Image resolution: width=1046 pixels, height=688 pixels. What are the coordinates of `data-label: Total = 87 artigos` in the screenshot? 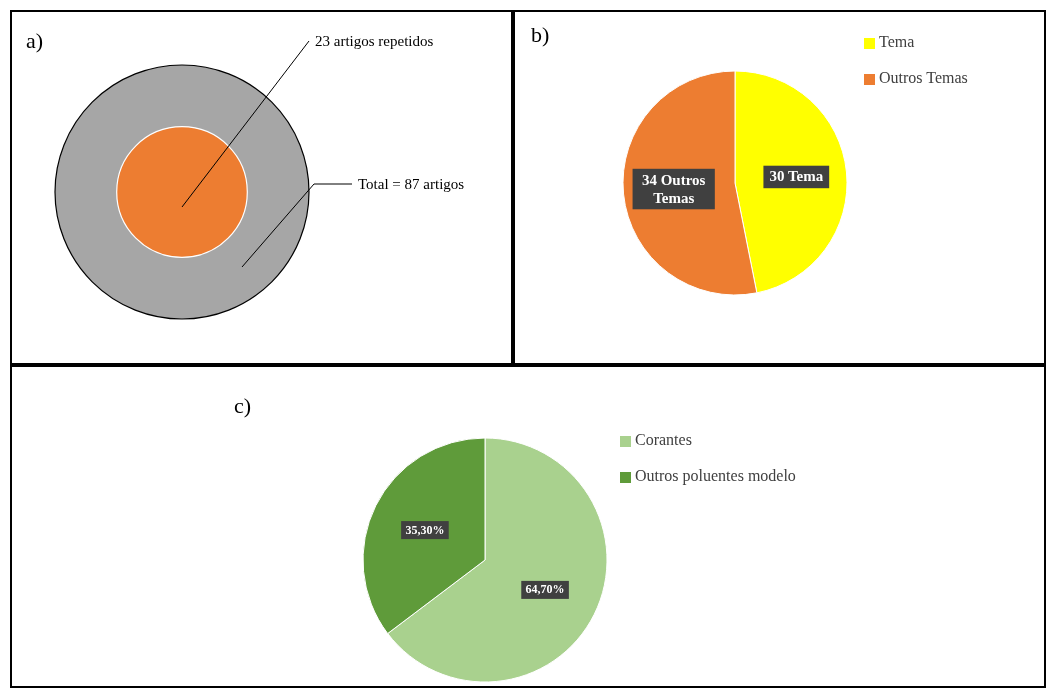 It's located at (411, 184).